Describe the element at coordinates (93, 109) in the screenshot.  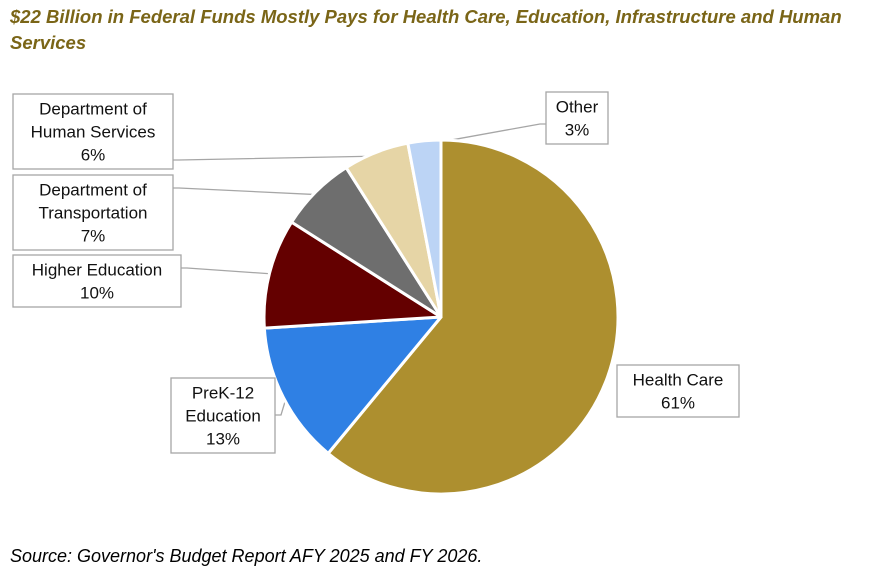
I see `slice-label-department-of-human-services: Department of` at that location.